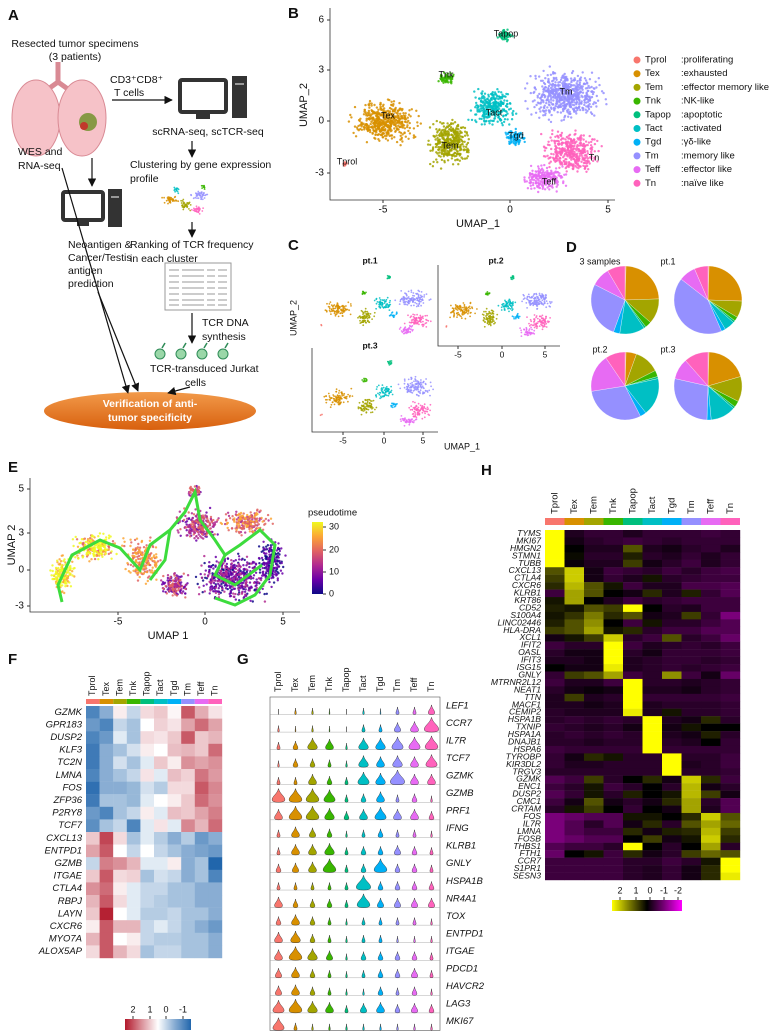 The height and width of the screenshot is (1034, 778). What do you see at coordinates (599, 349) in the screenshot?
I see `pie-title: pt.2` at bounding box center [599, 349].